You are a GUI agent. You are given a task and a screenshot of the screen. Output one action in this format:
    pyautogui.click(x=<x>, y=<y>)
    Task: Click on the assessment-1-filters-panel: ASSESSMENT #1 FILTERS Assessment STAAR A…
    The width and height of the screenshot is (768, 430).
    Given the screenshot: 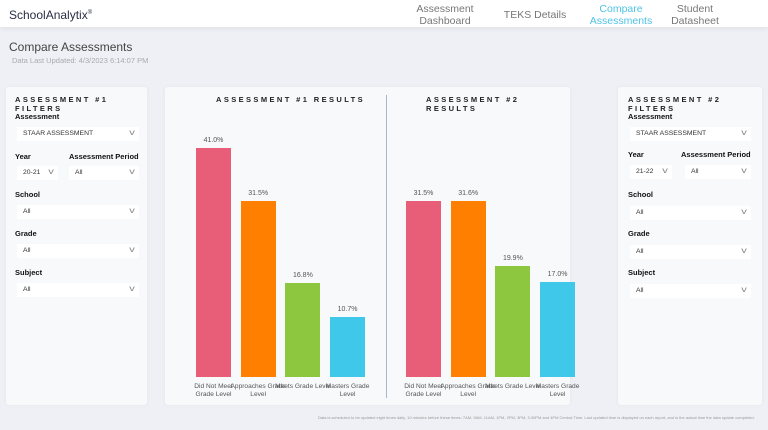 What is the action you would take?
    pyautogui.click(x=76, y=246)
    